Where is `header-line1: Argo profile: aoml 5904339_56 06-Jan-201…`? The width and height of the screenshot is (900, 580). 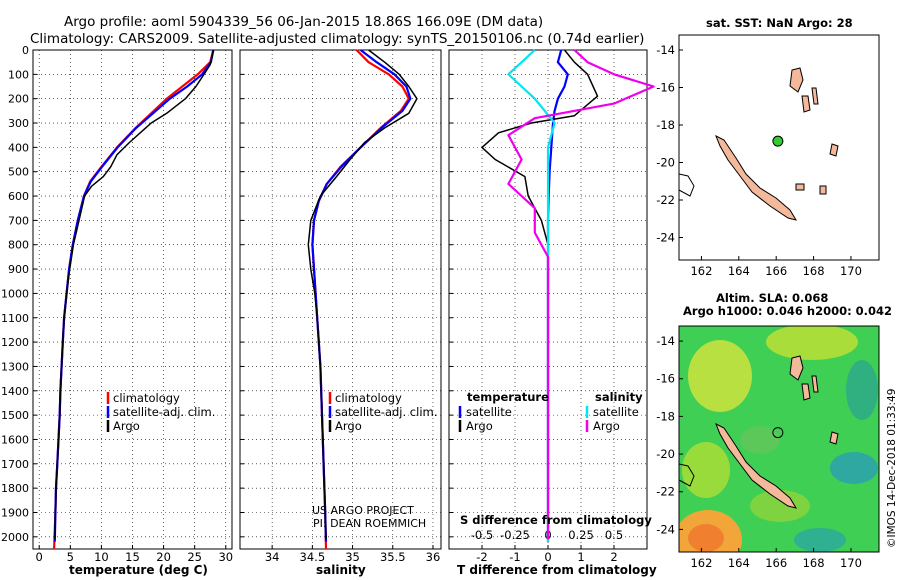
header-line1: Argo profile: aoml 5904339_56 06-Jan-201… is located at coordinates (303, 22).